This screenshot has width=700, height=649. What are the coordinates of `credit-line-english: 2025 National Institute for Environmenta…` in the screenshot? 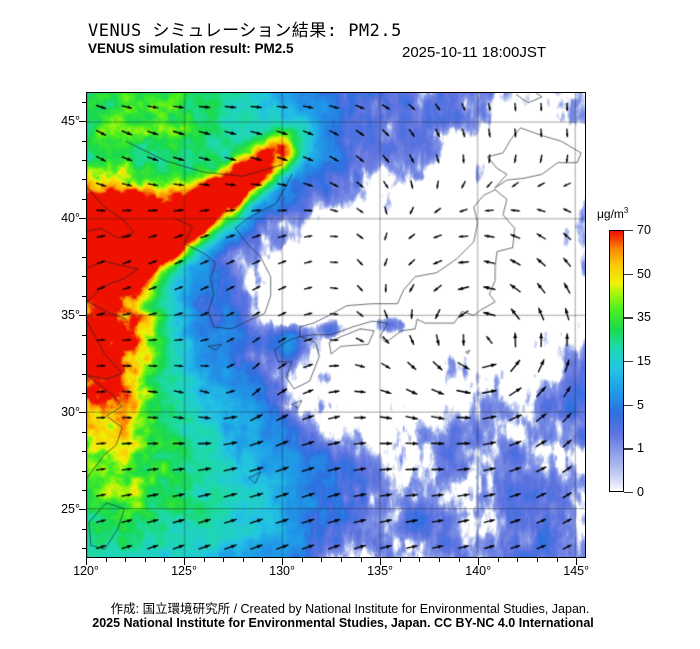 It's located at (350, 623).